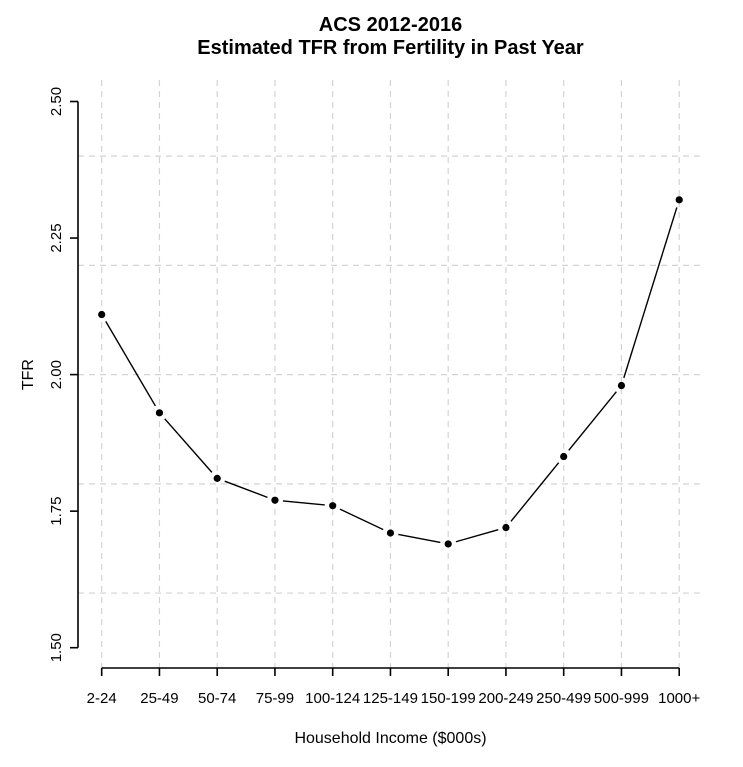 This screenshot has width=743, height=767. I want to click on x-tick-label: 2-24, so click(102, 698).